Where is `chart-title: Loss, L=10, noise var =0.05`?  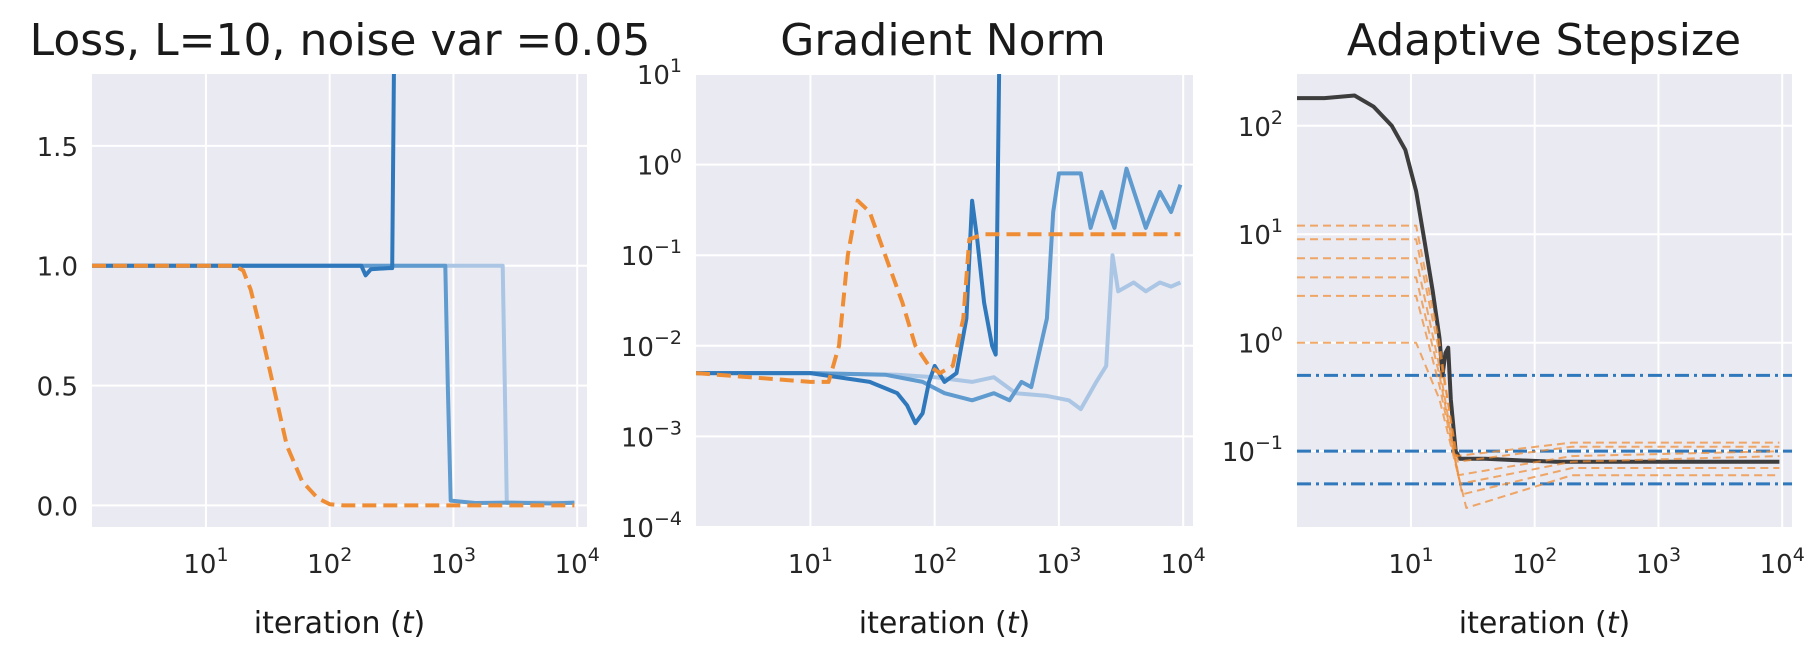 chart-title: Loss, L=10, noise var =0.05 is located at coordinates (340, 40).